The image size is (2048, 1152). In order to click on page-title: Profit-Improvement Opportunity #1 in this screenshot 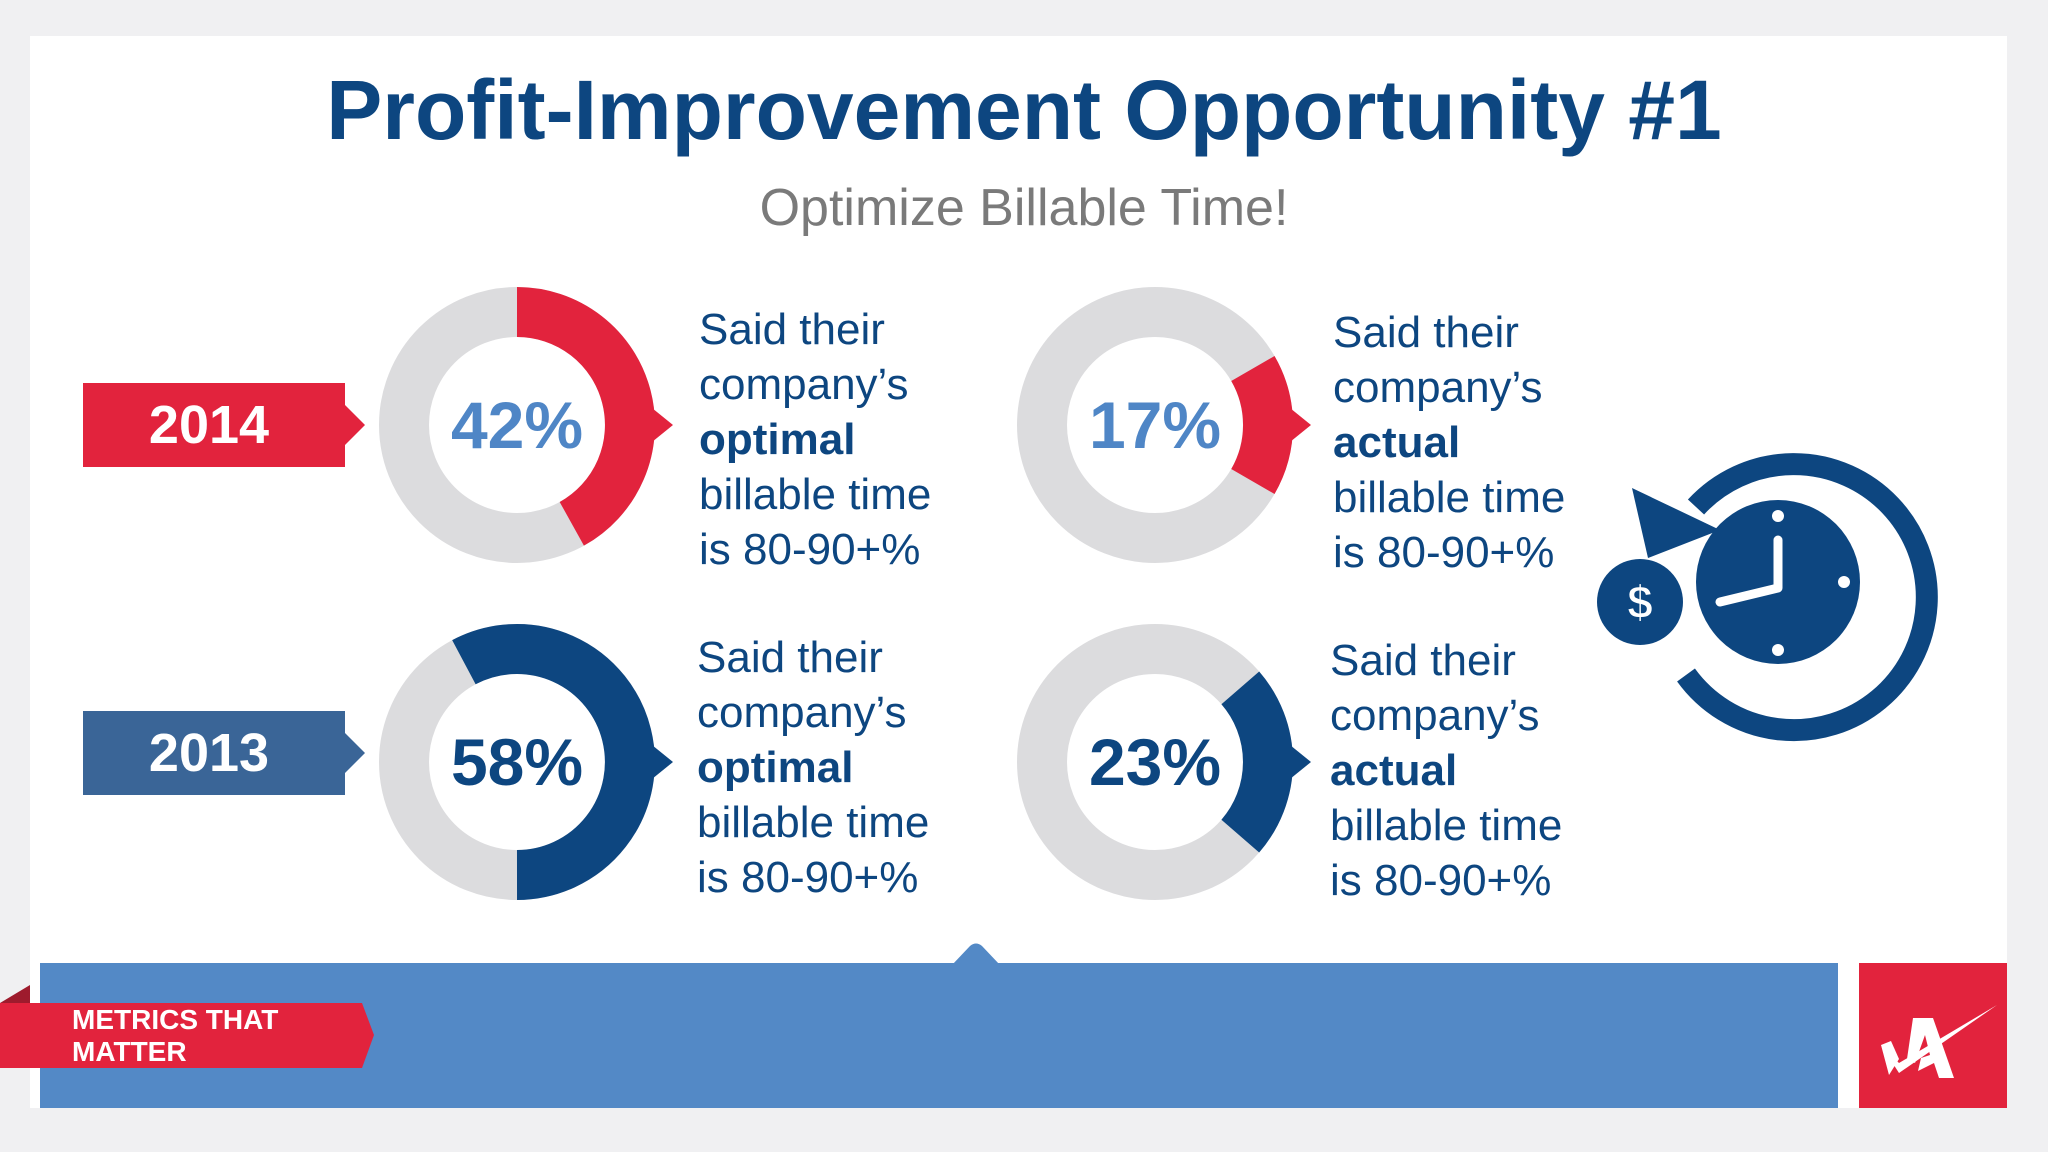, I will do `click(1024, 110)`.